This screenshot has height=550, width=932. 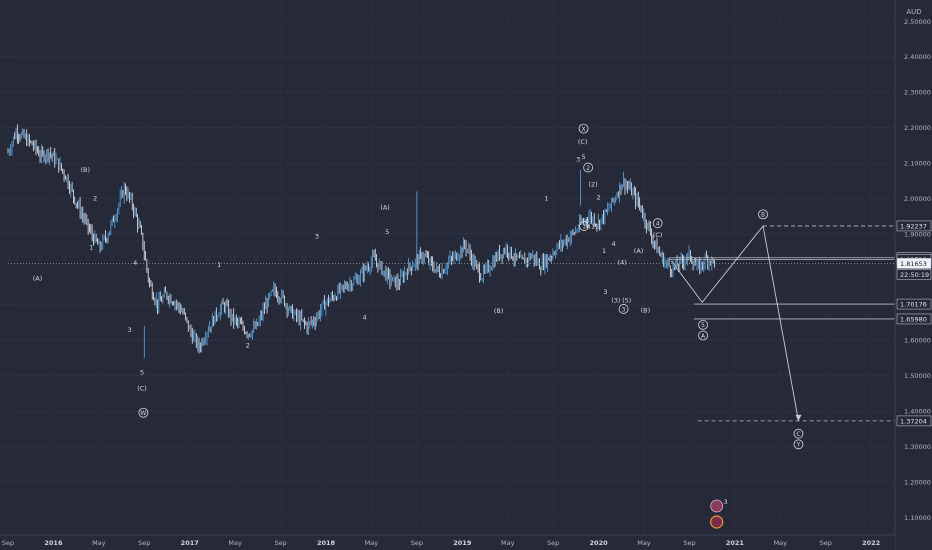 I want to click on countdown-label: 22:50:19, so click(x=914, y=275).